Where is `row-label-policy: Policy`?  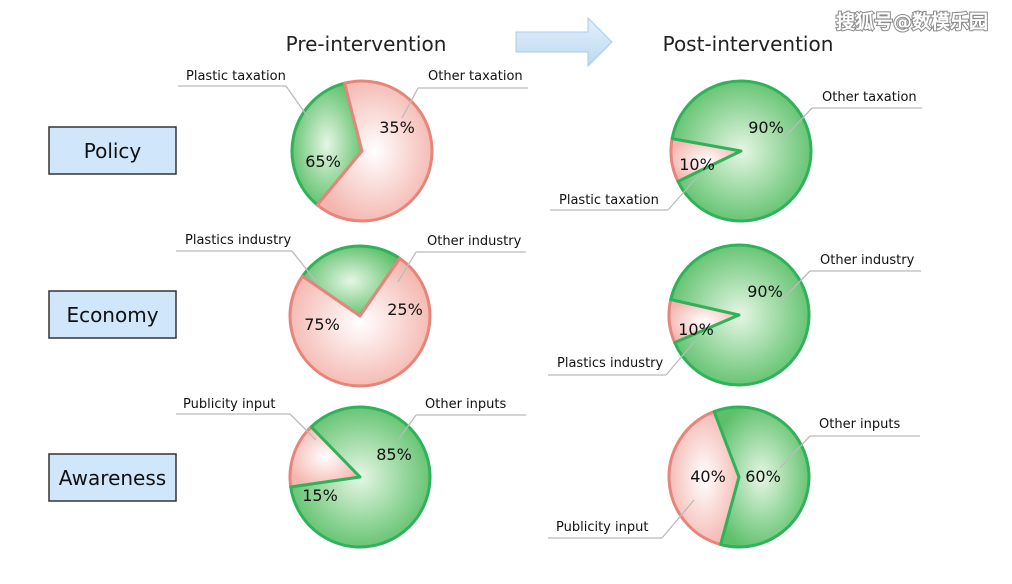 row-label-policy: Policy is located at coordinates (112, 150).